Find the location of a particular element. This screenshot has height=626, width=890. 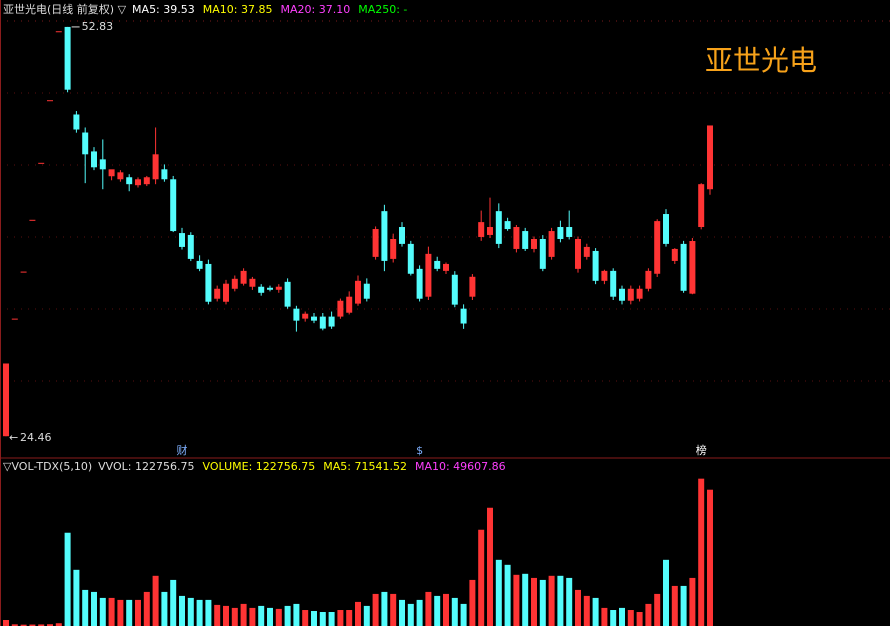

watermark: 亚世光电 is located at coordinates (761, 60).